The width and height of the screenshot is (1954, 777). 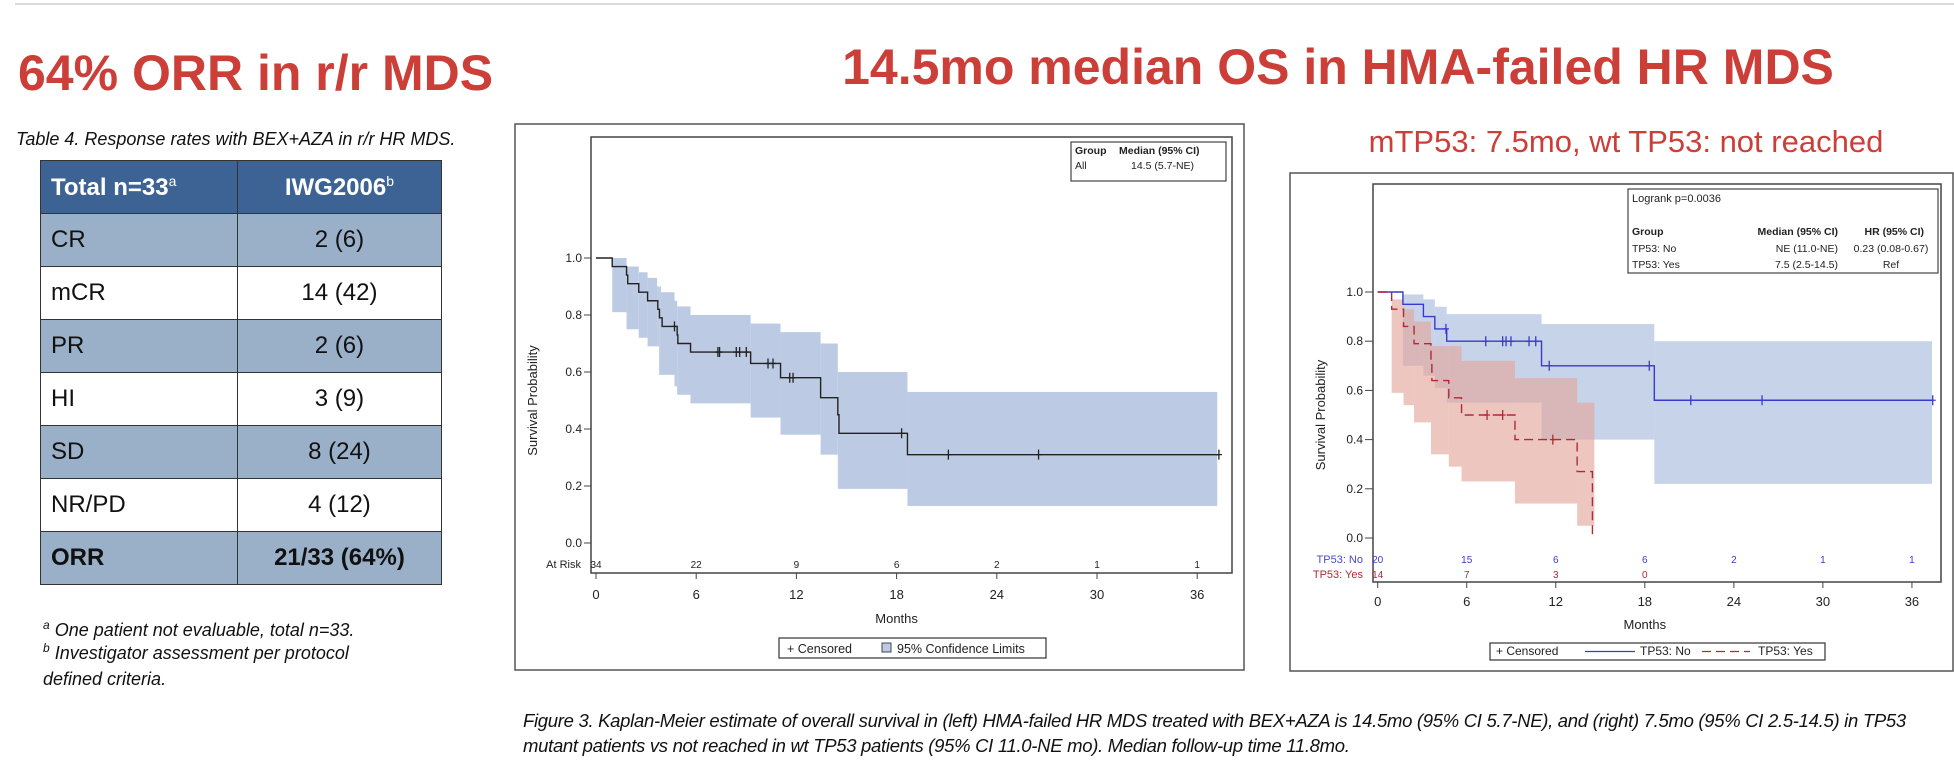 What do you see at coordinates (1734, 560) in the screenshot?
I see `at-risk-count: 2` at bounding box center [1734, 560].